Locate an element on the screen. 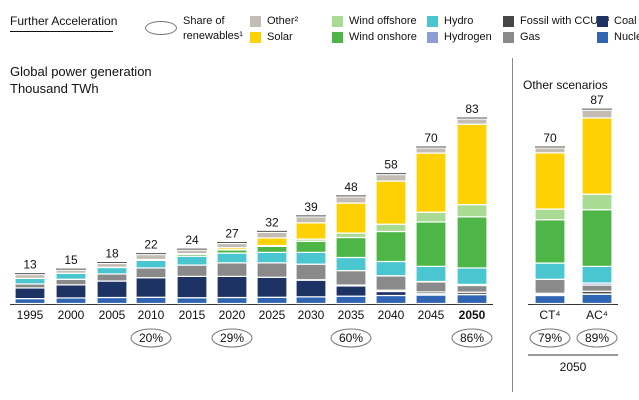 The image size is (639, 400). bar-ac-wind-onshore is located at coordinates (597, 238).